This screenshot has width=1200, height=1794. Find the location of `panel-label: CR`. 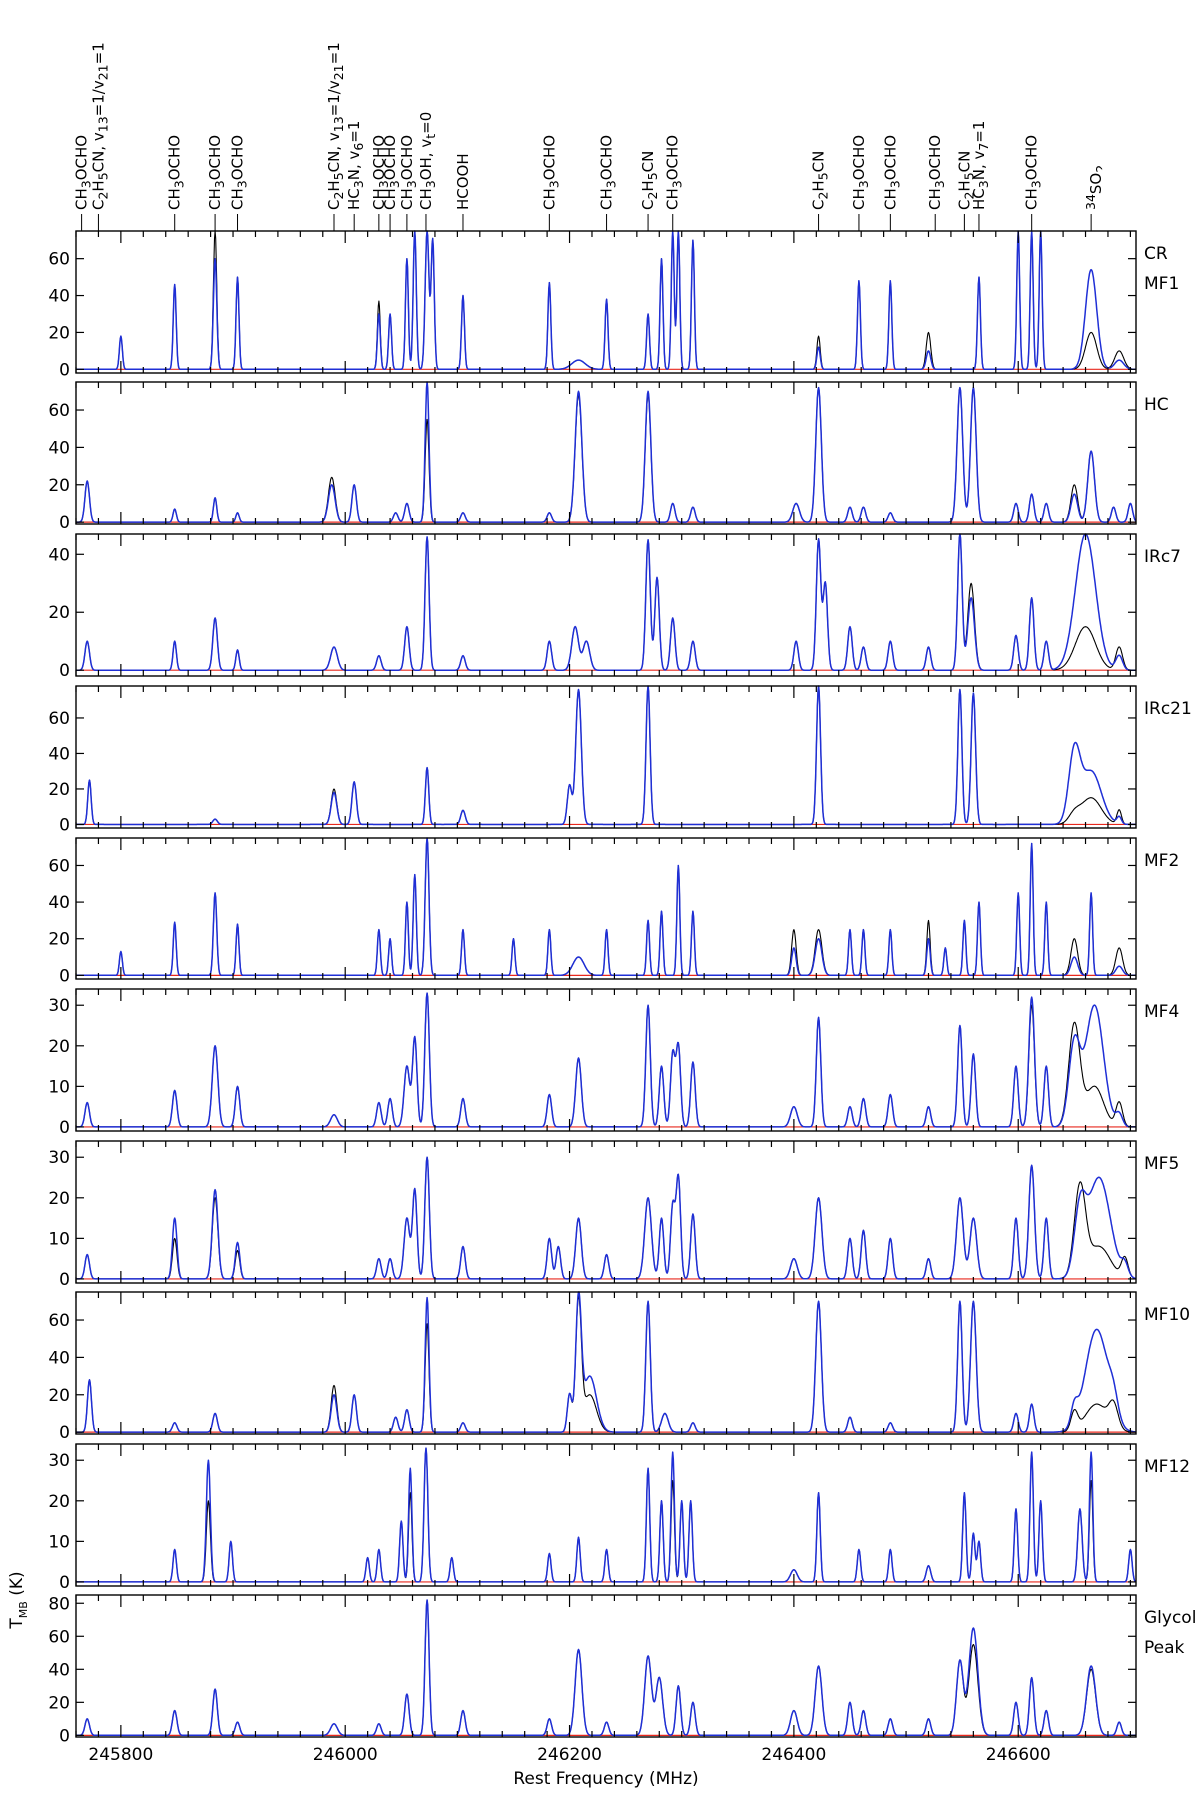

panel-label: CR is located at coordinates (1156, 254).